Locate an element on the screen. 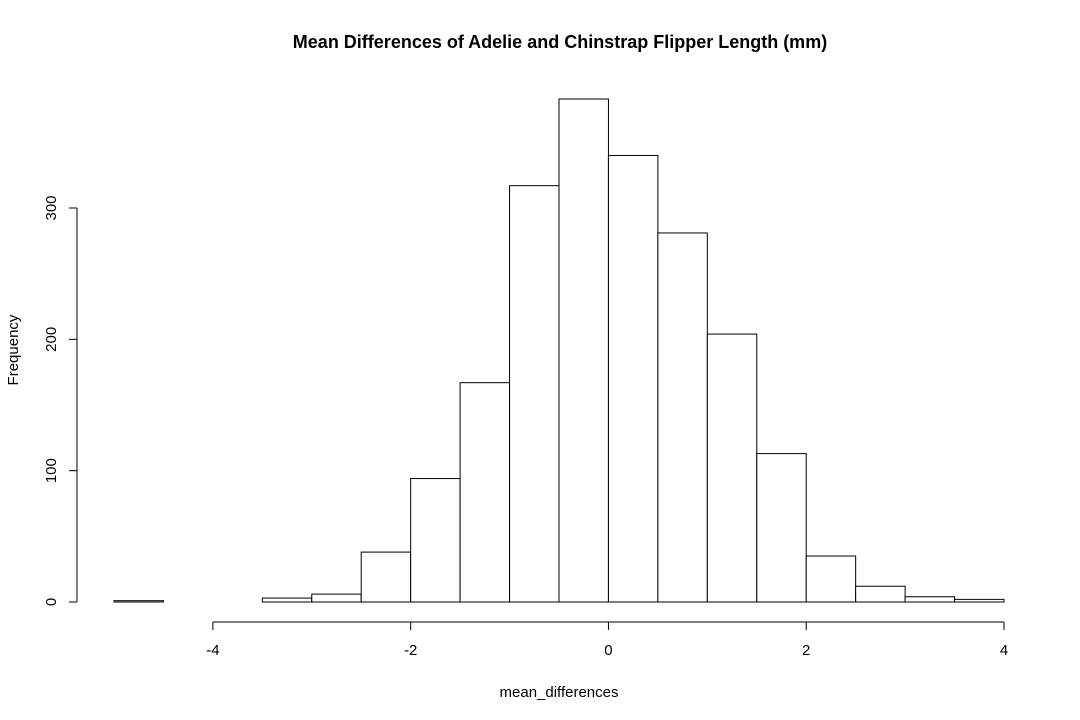 This screenshot has width=1080, height=720. x-tick-label: 4 is located at coordinates (1004, 650).